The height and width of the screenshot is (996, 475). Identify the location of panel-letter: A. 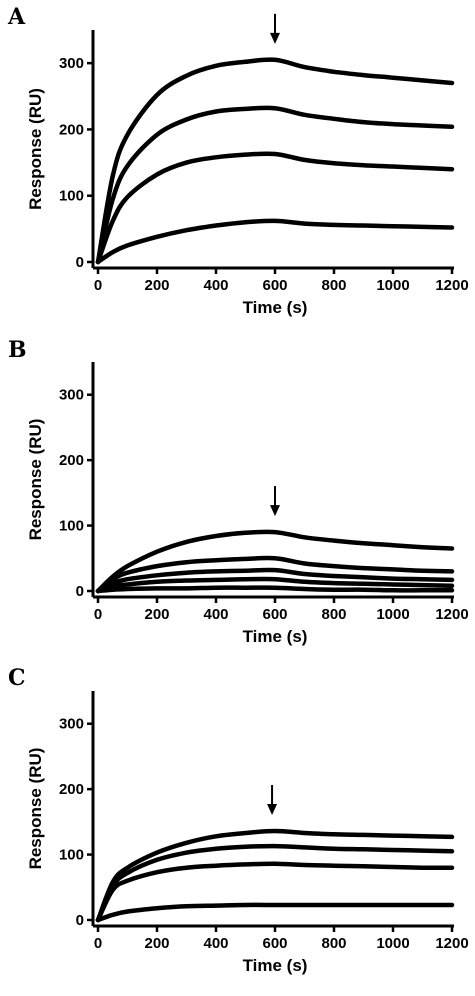
(16, 17).